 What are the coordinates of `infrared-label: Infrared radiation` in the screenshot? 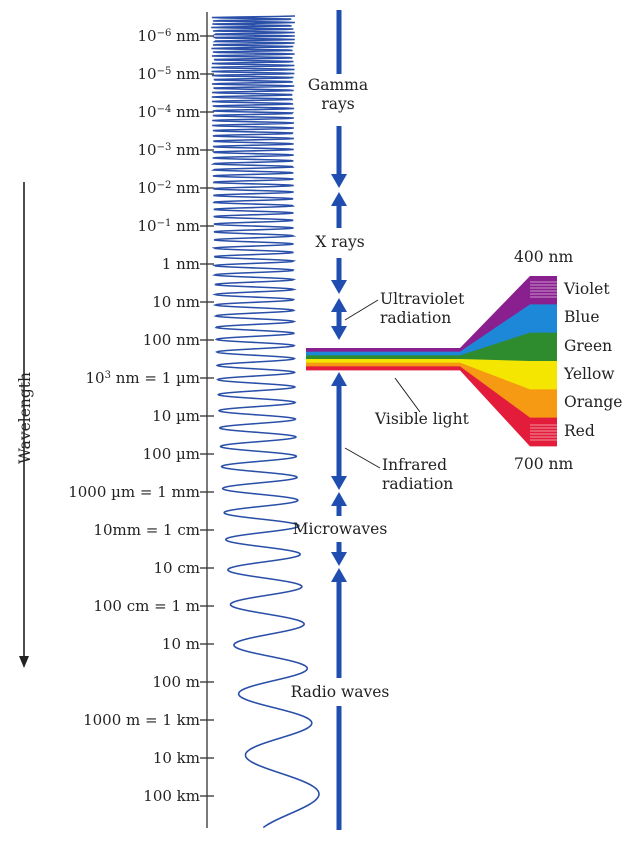 It's located at (418, 474).